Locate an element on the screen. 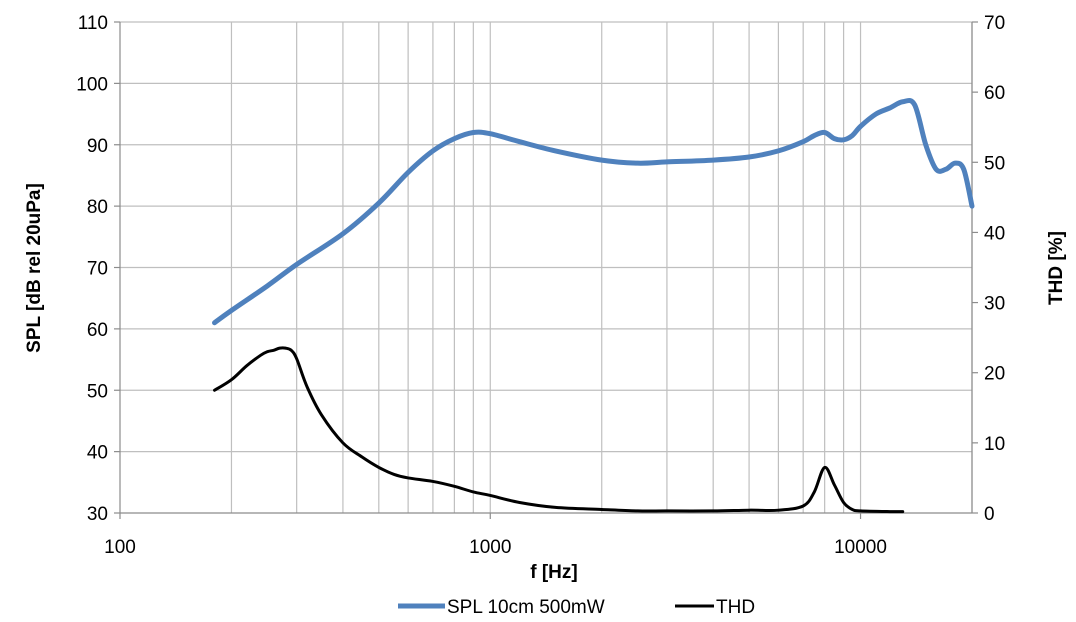 This screenshot has width=1076, height=622. x-axis-ticks: 100 1000 10000 is located at coordinates (495, 535).